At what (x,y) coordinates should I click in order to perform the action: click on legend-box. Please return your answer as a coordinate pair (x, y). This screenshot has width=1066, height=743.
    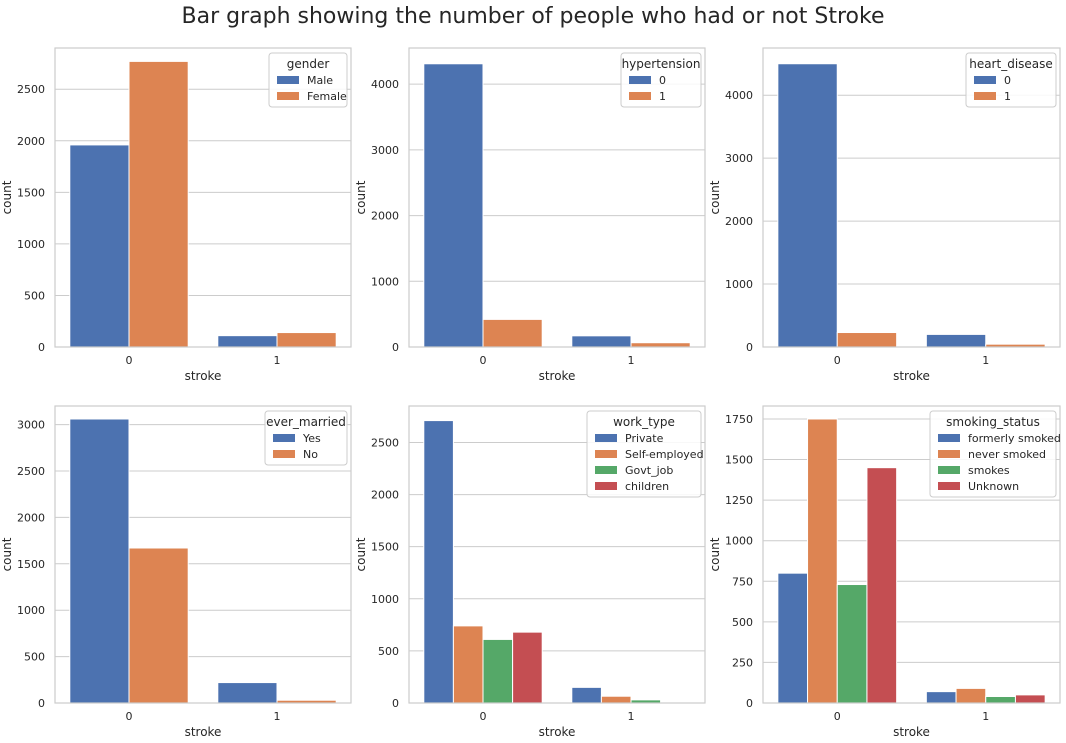
    Looking at the image, I should click on (993, 454).